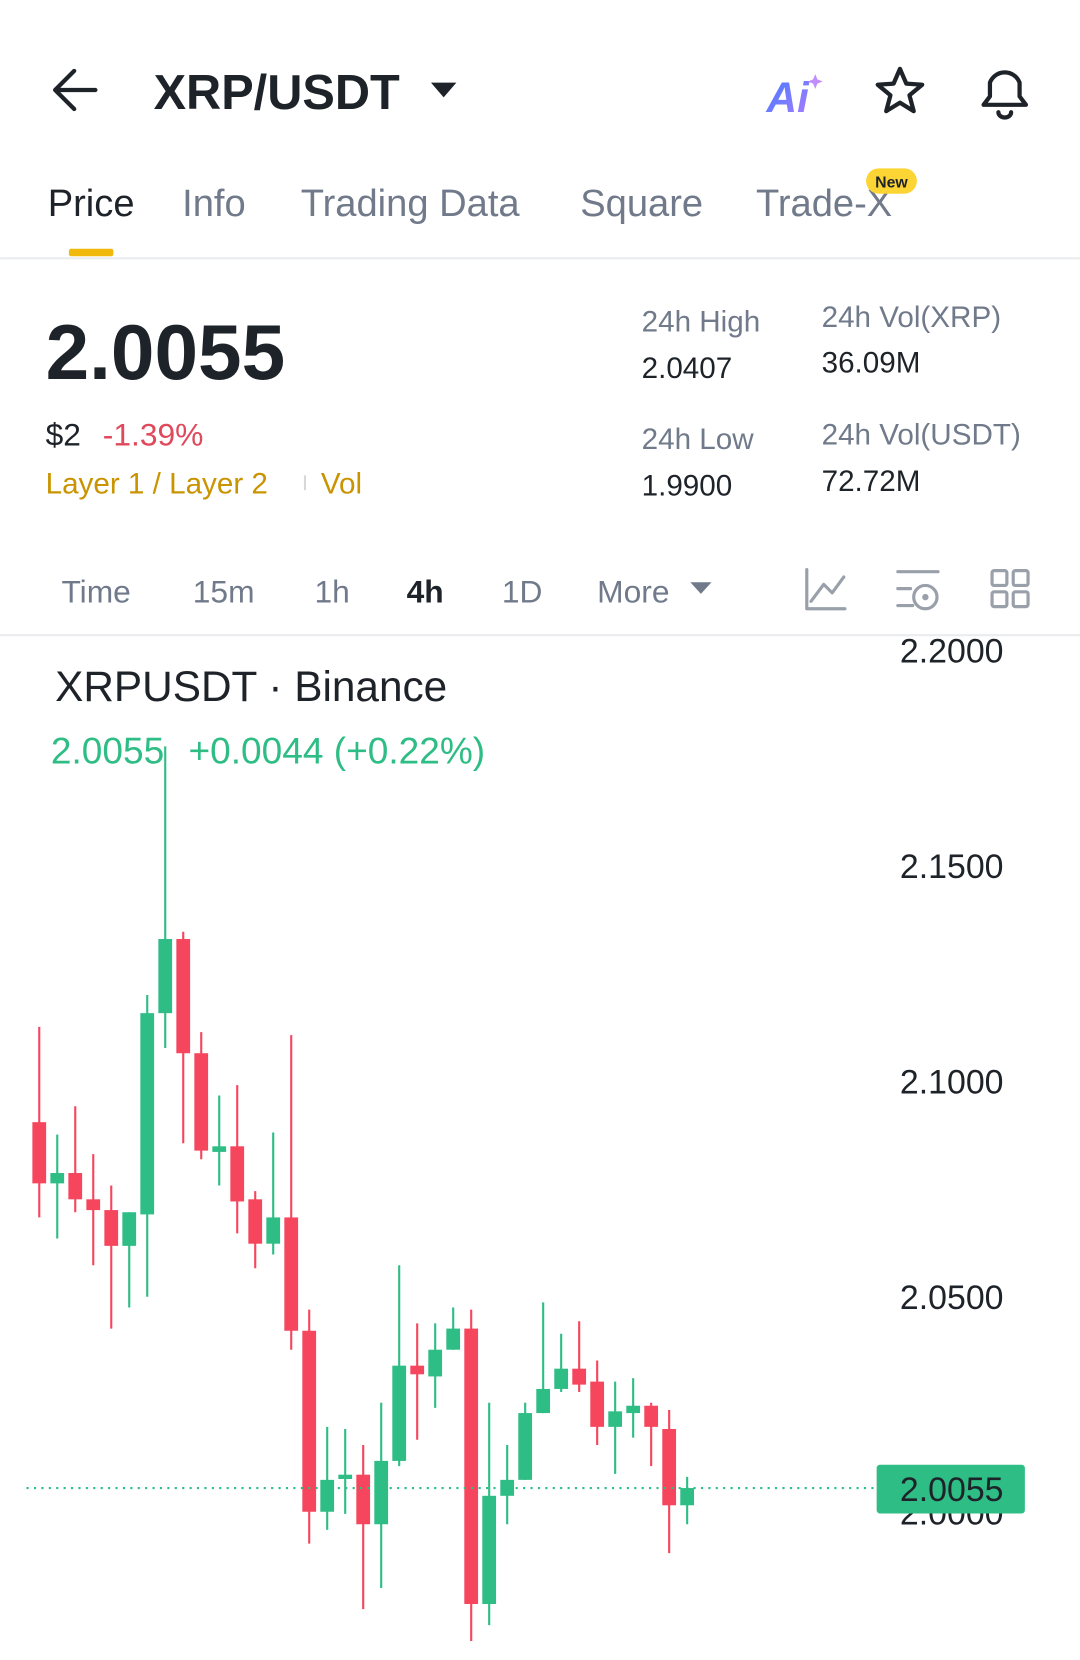 Image resolution: width=1080 pixels, height=1660 pixels. Describe the element at coordinates (1010, 589) in the screenshot. I see `layout-icon` at that location.